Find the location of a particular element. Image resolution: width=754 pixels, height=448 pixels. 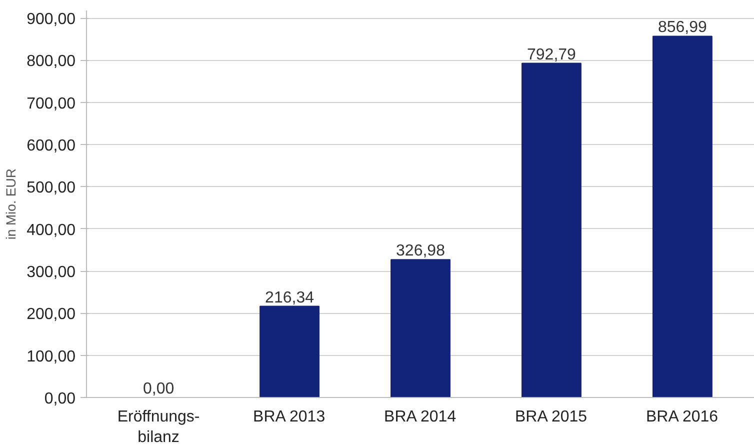

y-tick-label: 700,00 is located at coordinates (51, 103).